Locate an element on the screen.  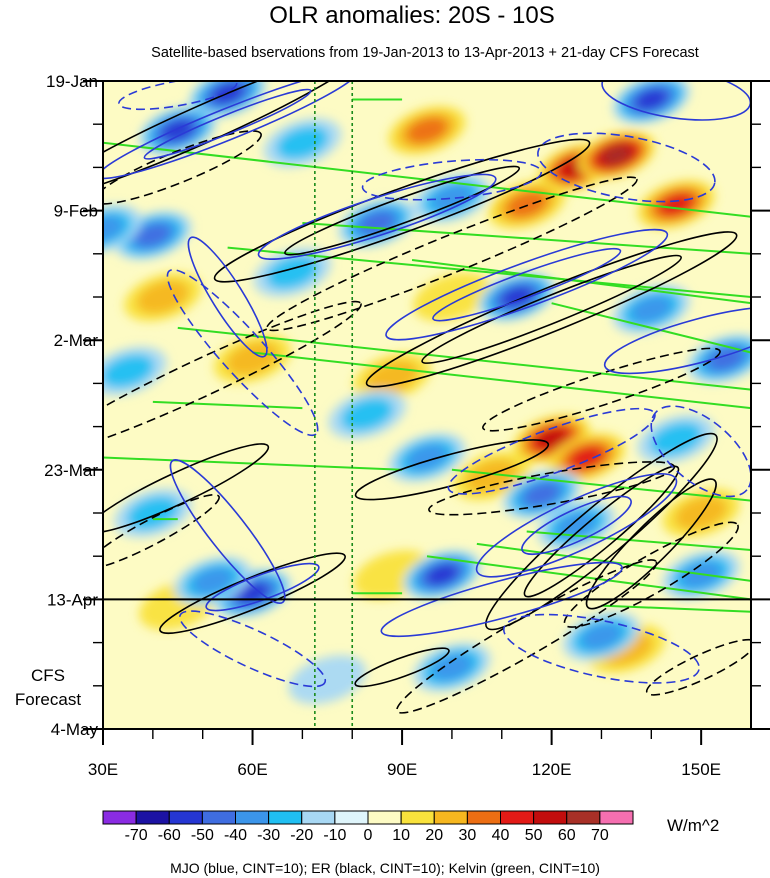
colorbar-label: 40 is located at coordinates (501, 835).